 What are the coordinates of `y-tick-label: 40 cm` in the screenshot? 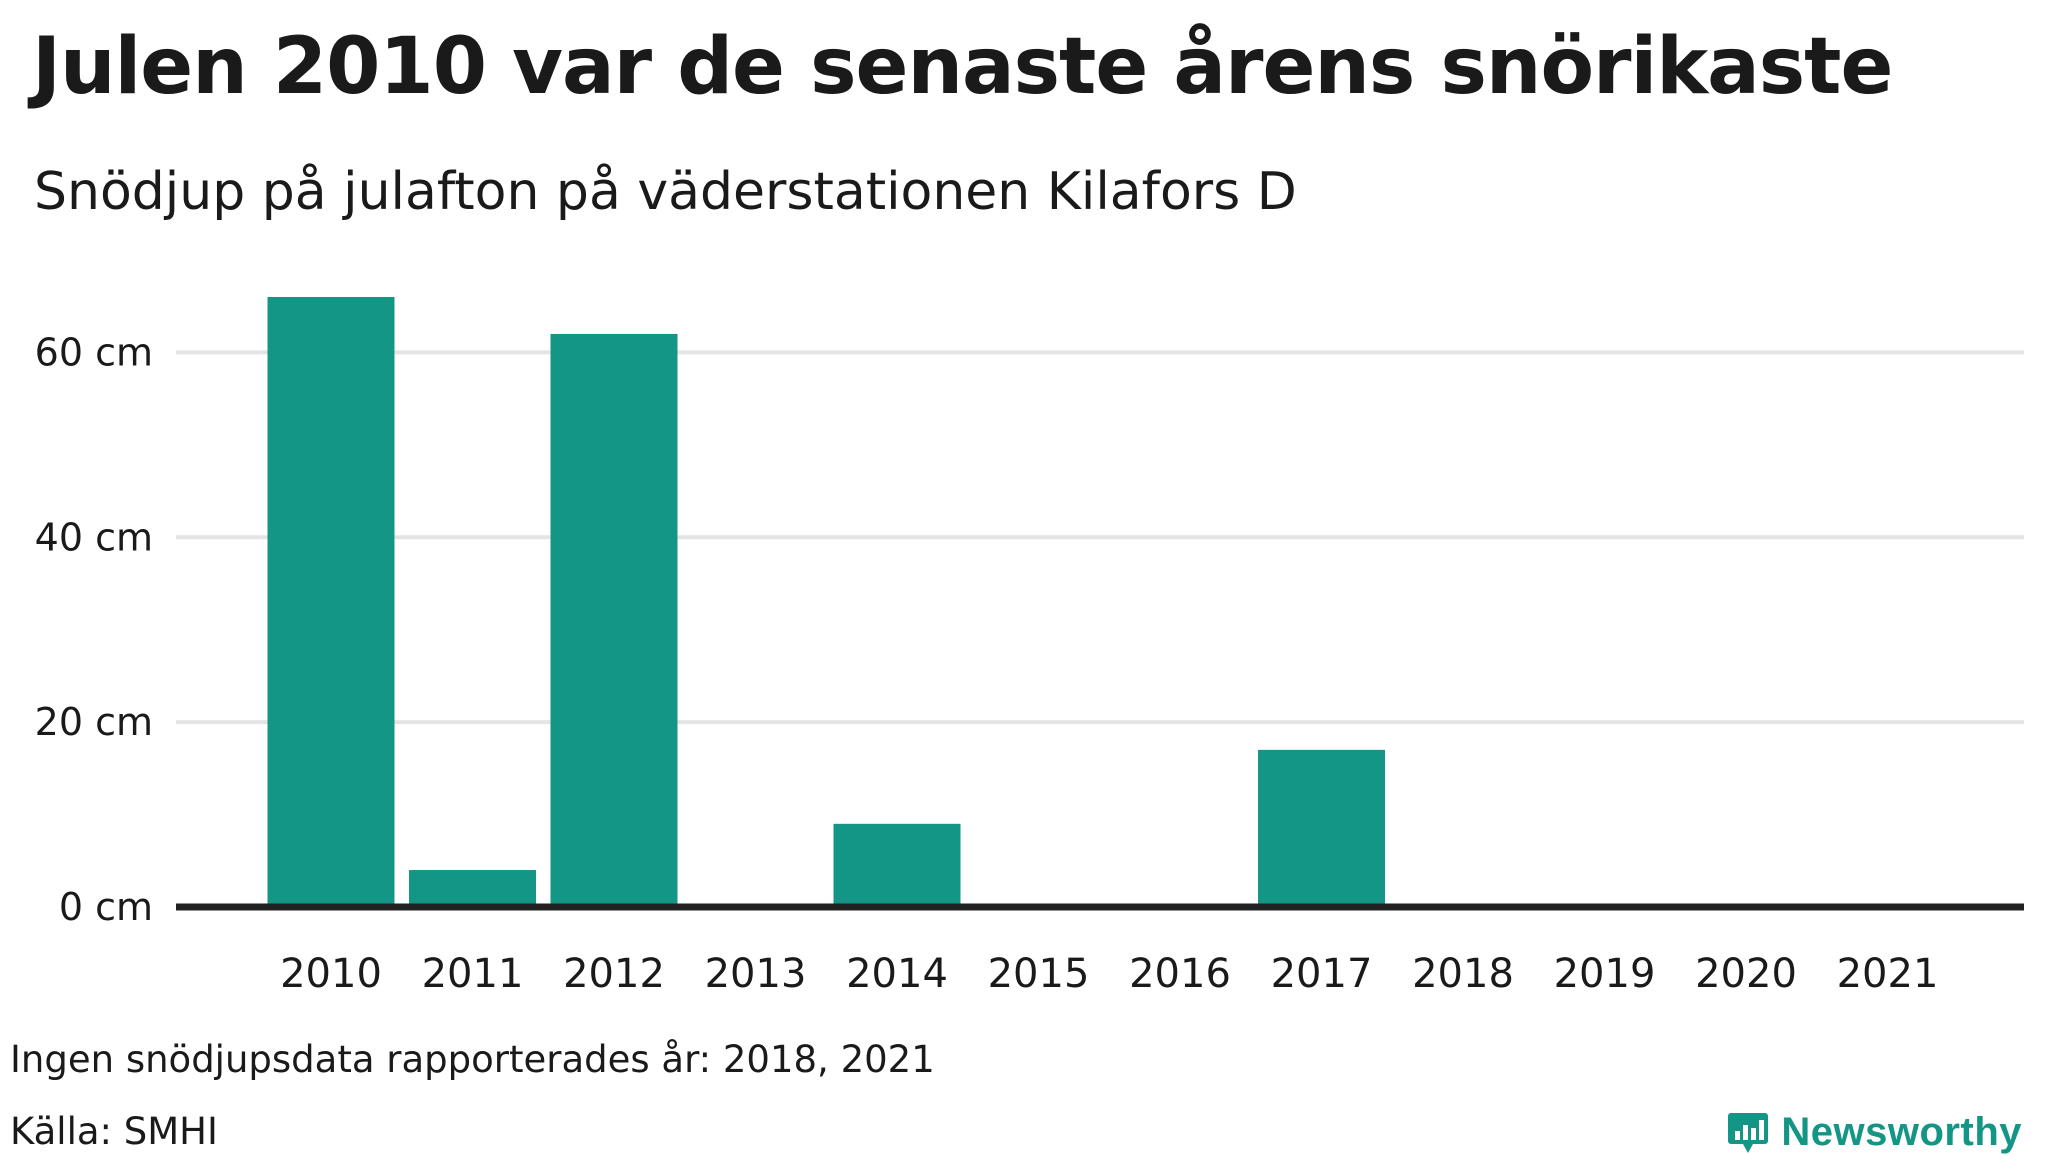 It's located at (94, 537).